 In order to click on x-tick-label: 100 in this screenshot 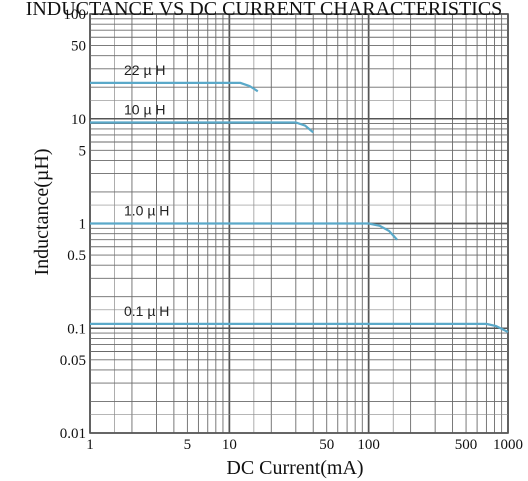, I will do `click(368, 445)`.